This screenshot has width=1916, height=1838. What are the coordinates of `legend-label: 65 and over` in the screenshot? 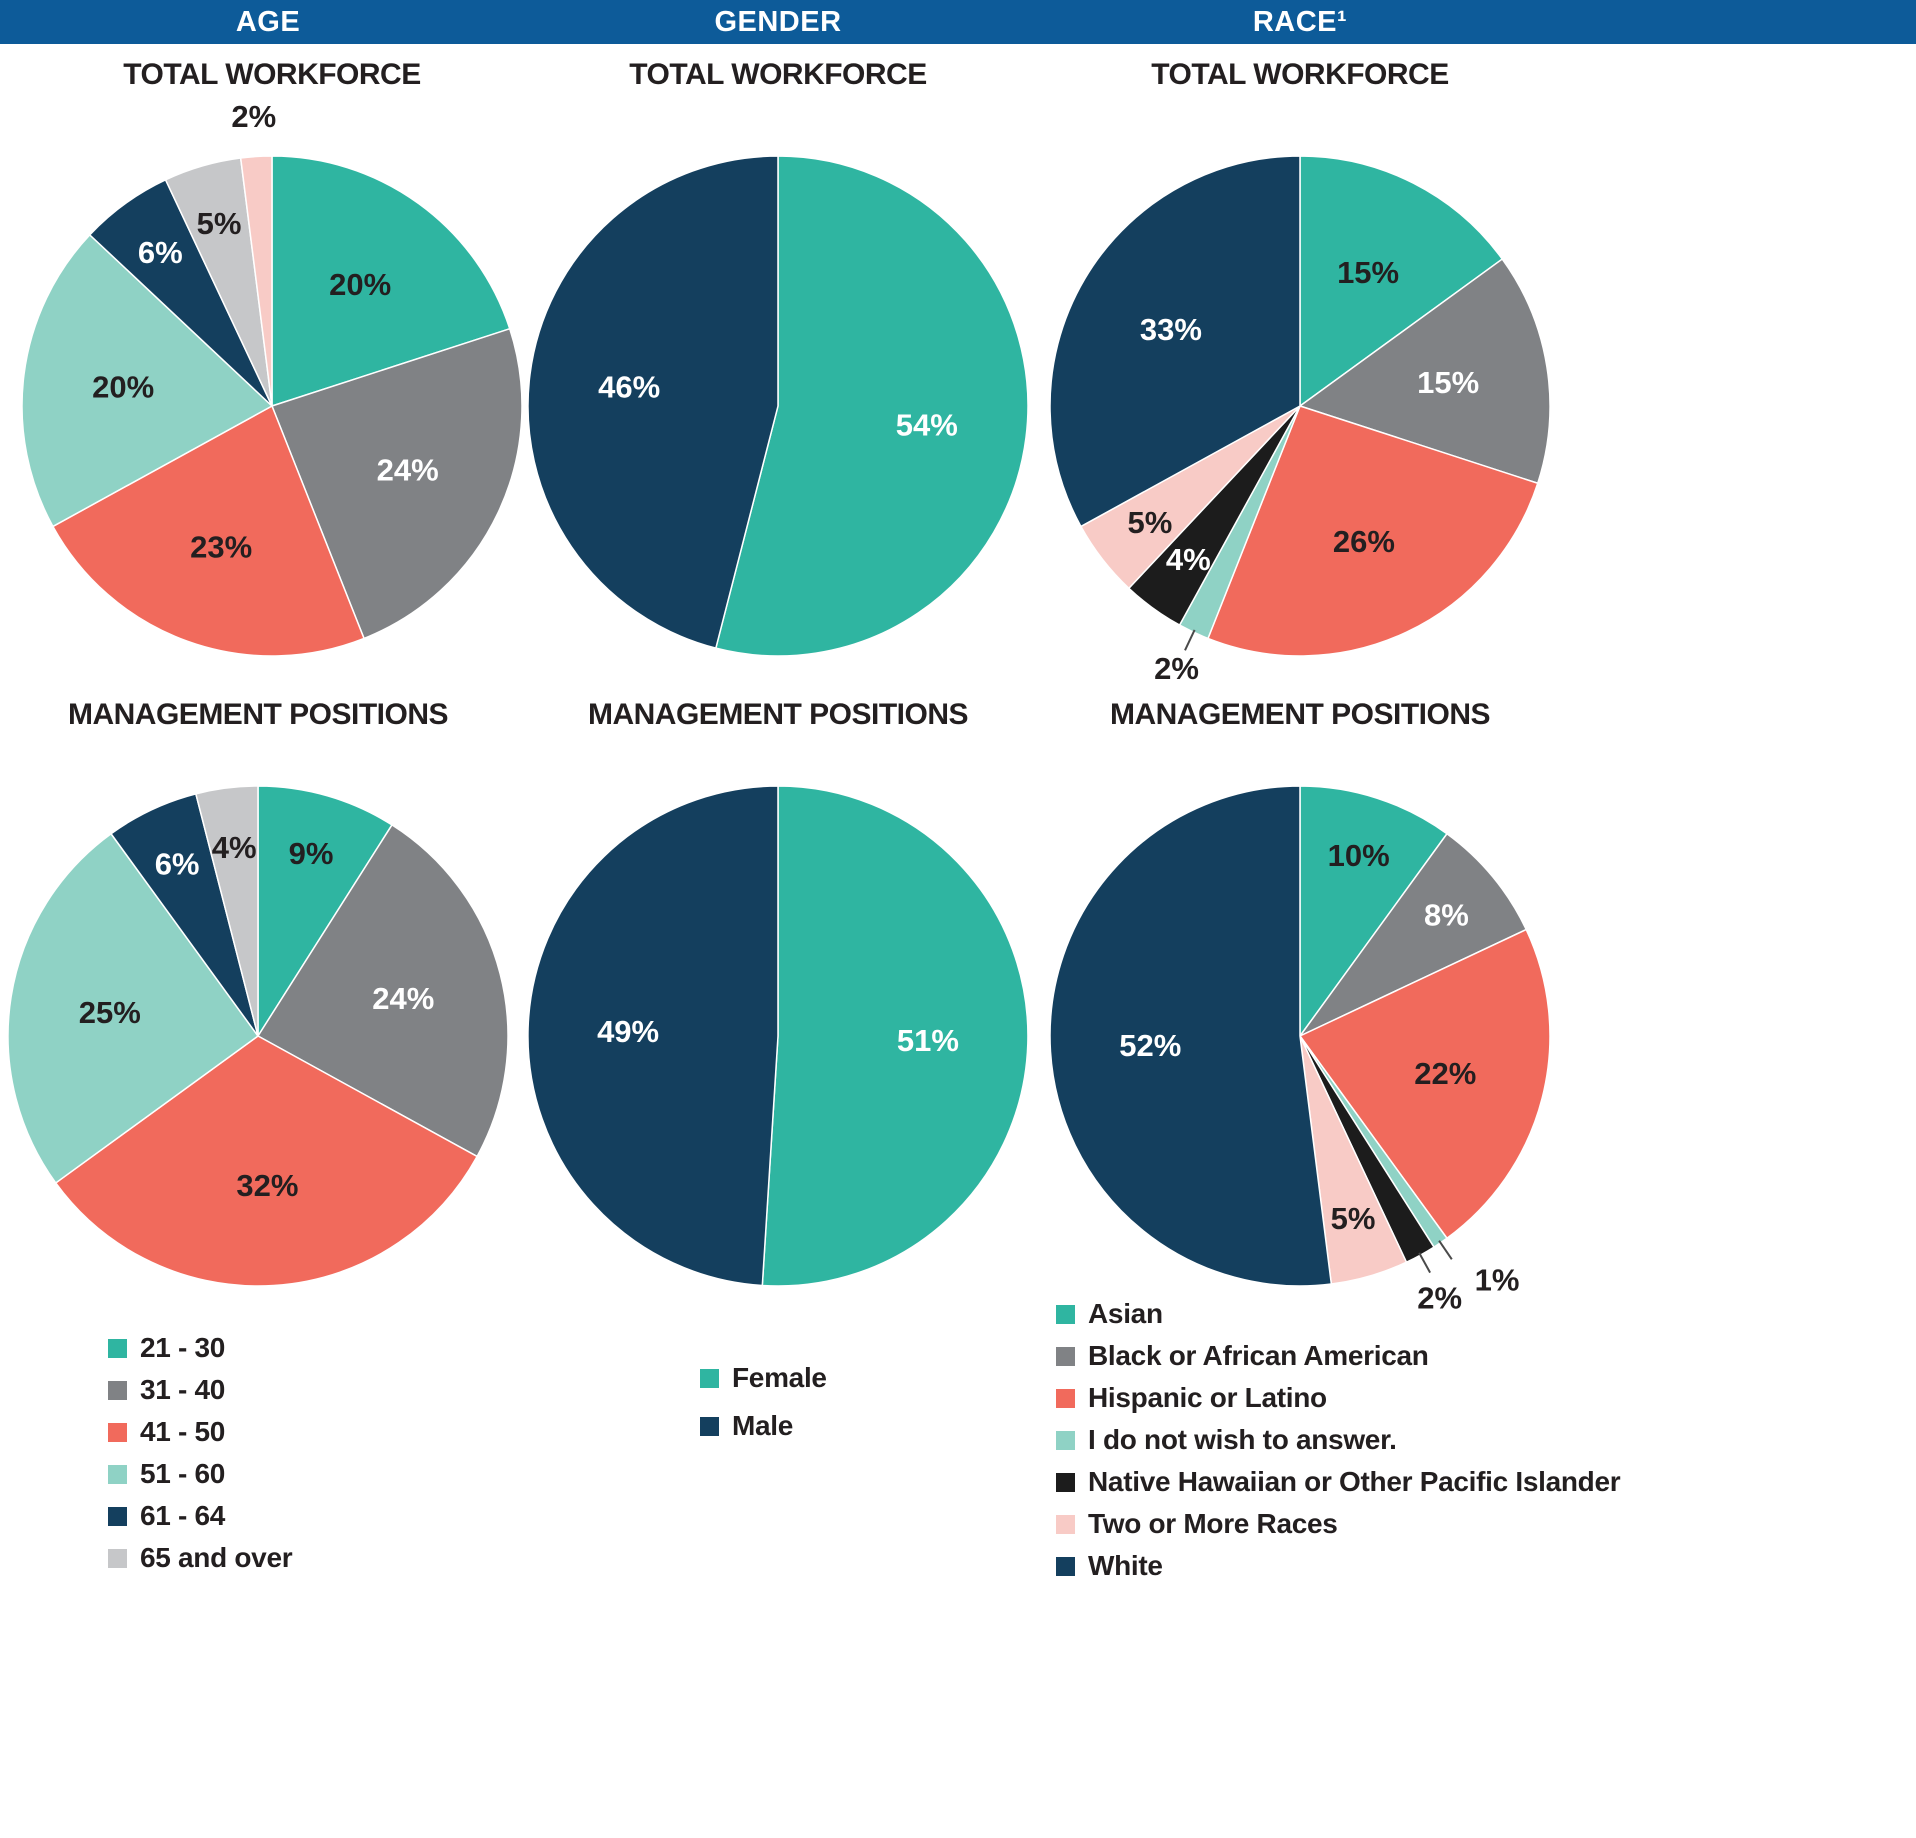 It's located at (216, 1557).